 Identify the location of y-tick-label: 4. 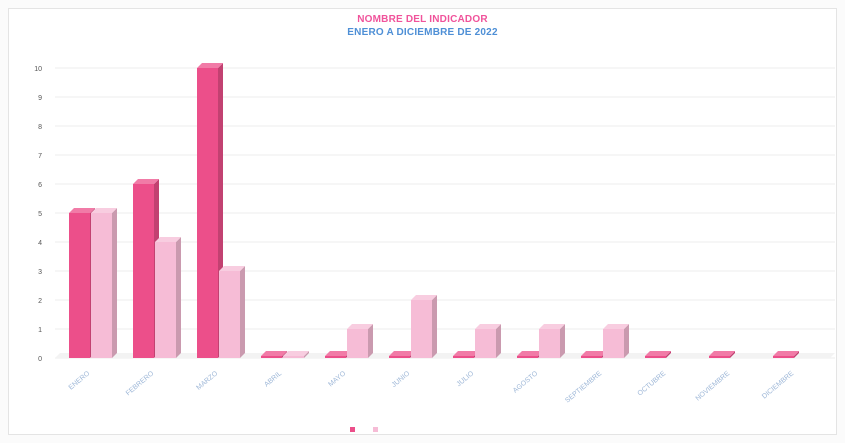
(40, 243).